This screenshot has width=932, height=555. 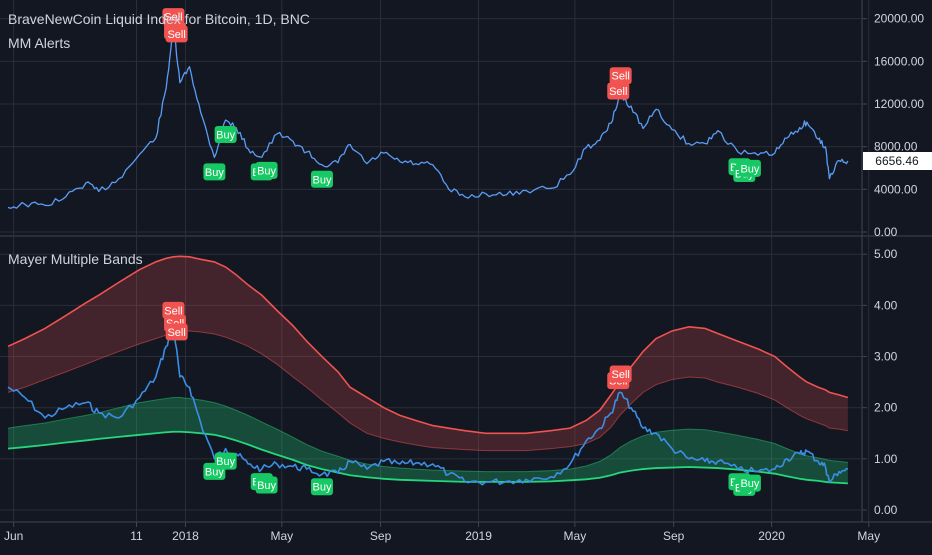 What do you see at coordinates (136, 536) in the screenshot?
I see `time-tick-label: 11` at bounding box center [136, 536].